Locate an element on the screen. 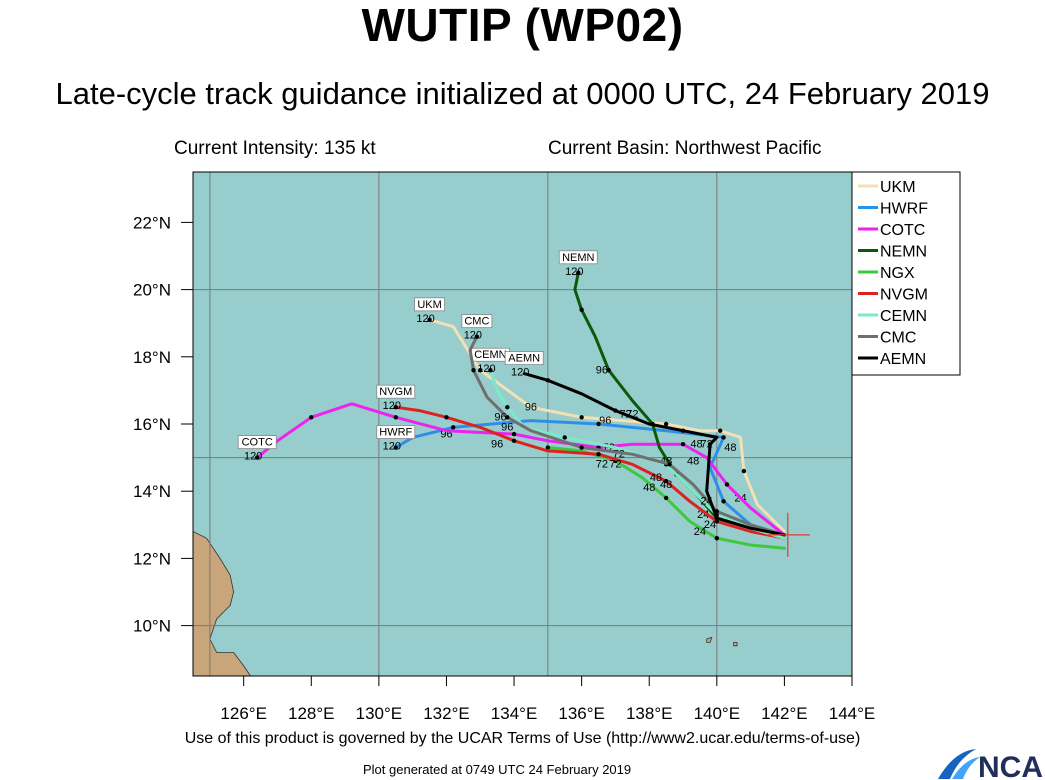 This screenshot has width=1045, height=780. land-micronesia-islet-b is located at coordinates (735, 644).